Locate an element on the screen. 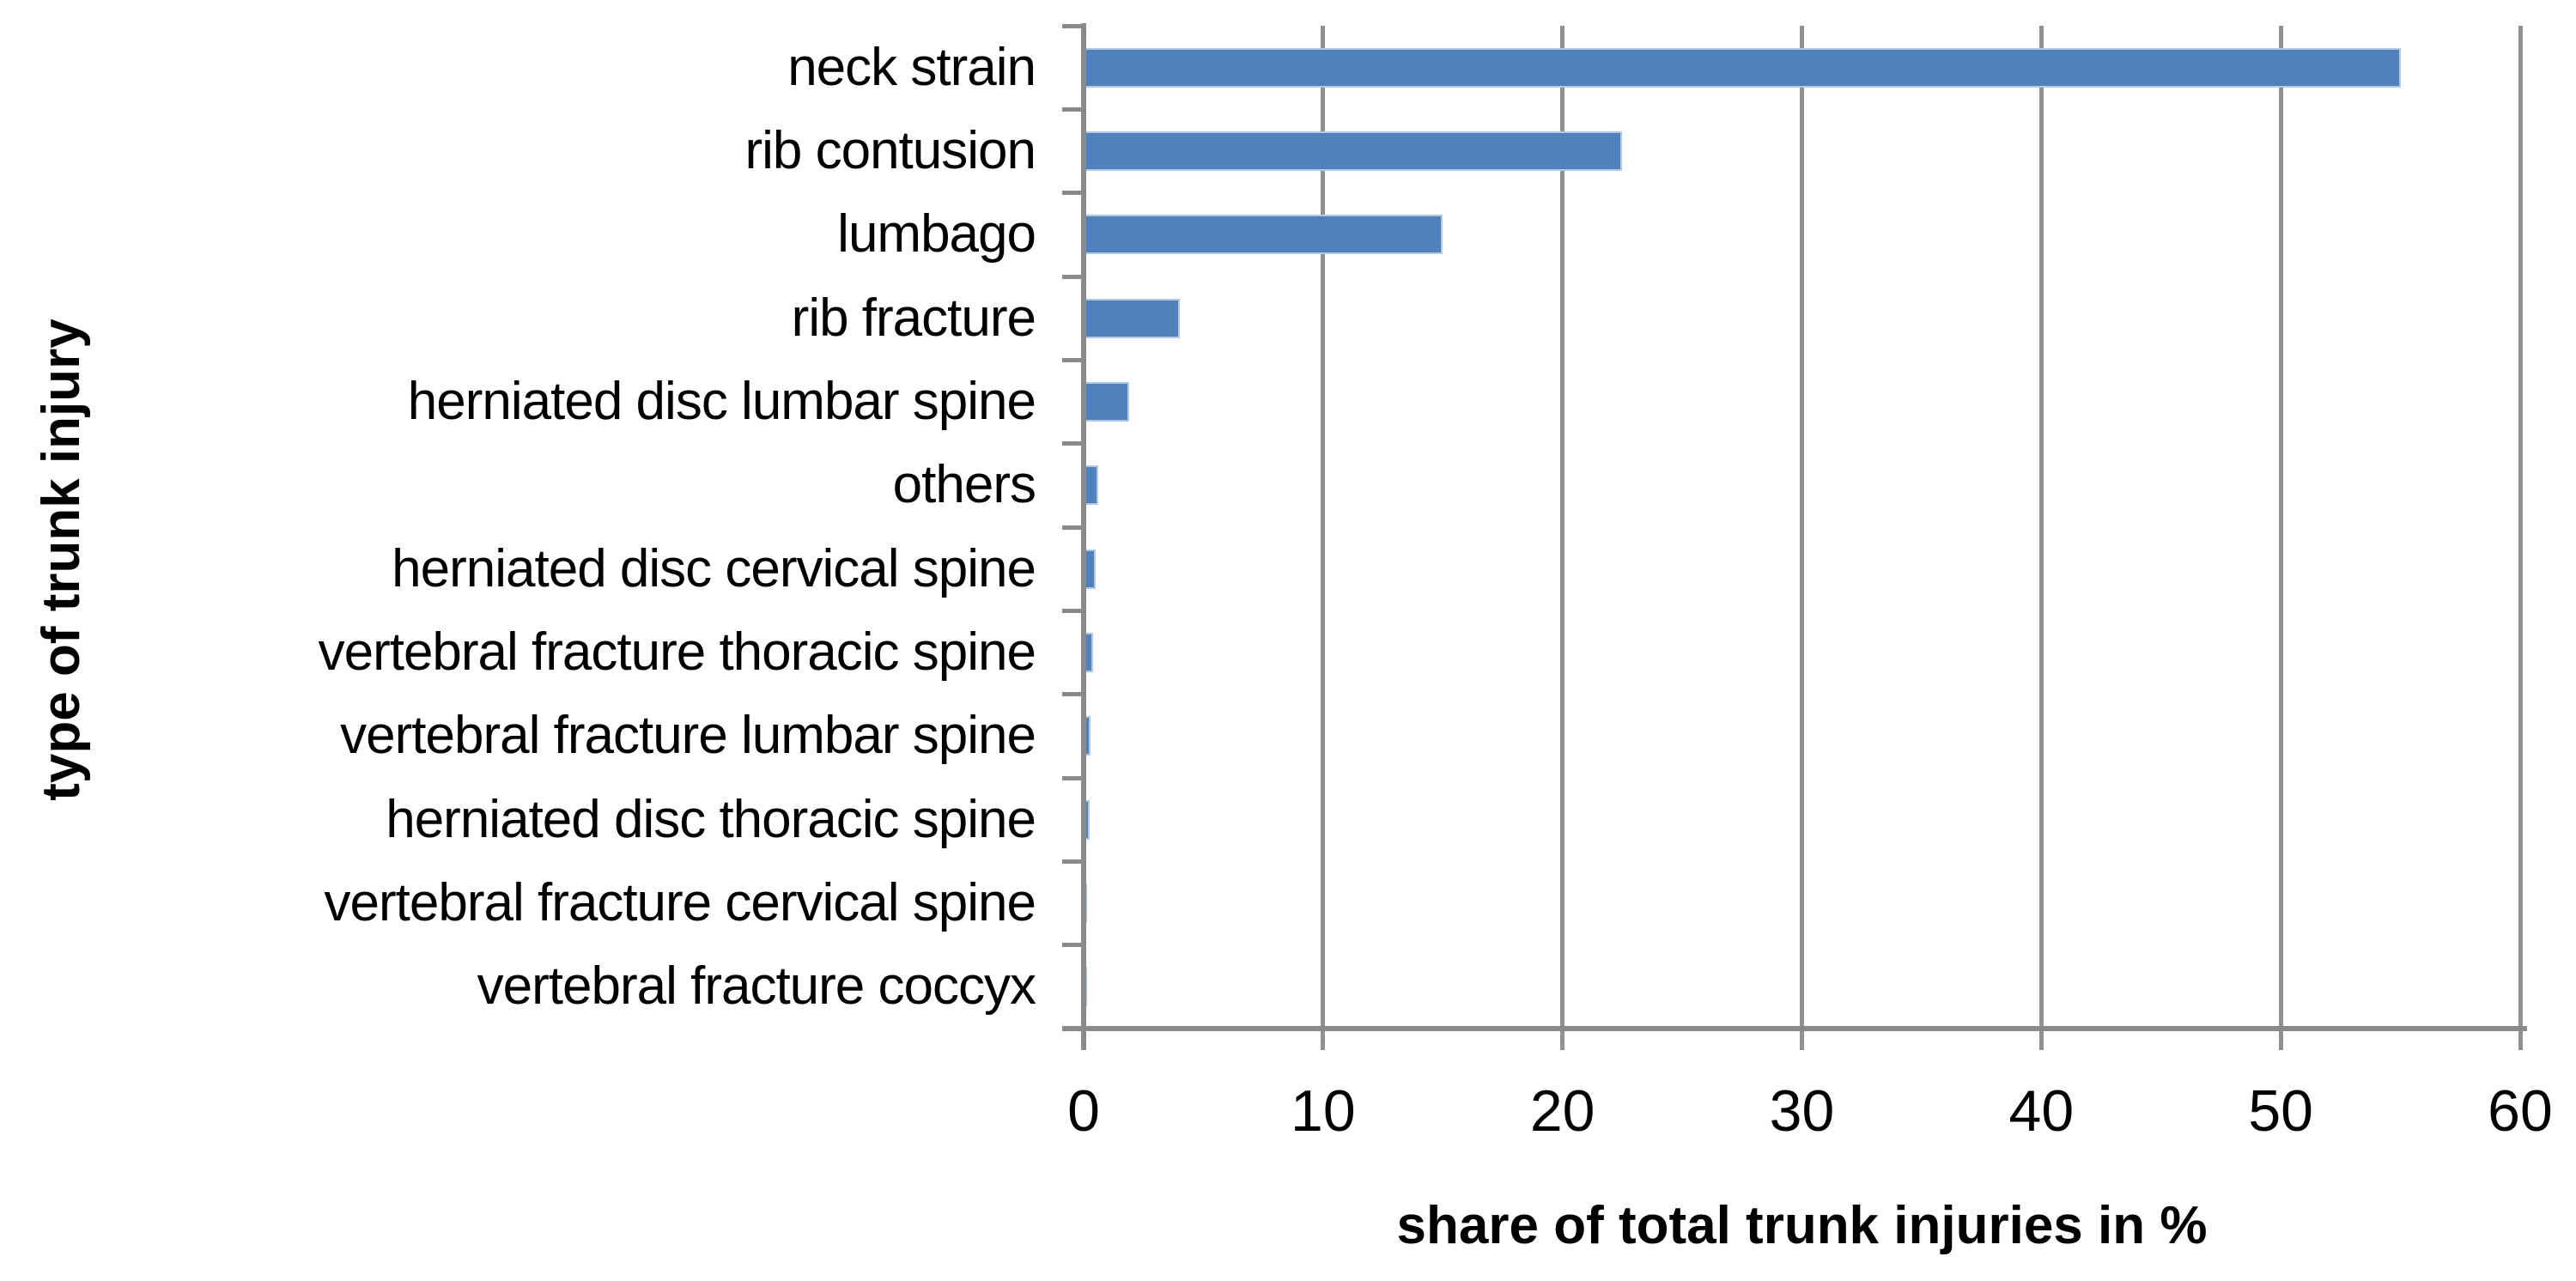 This screenshot has height=1281, width=2576. x-tick-label-10: 10 is located at coordinates (1323, 1111).